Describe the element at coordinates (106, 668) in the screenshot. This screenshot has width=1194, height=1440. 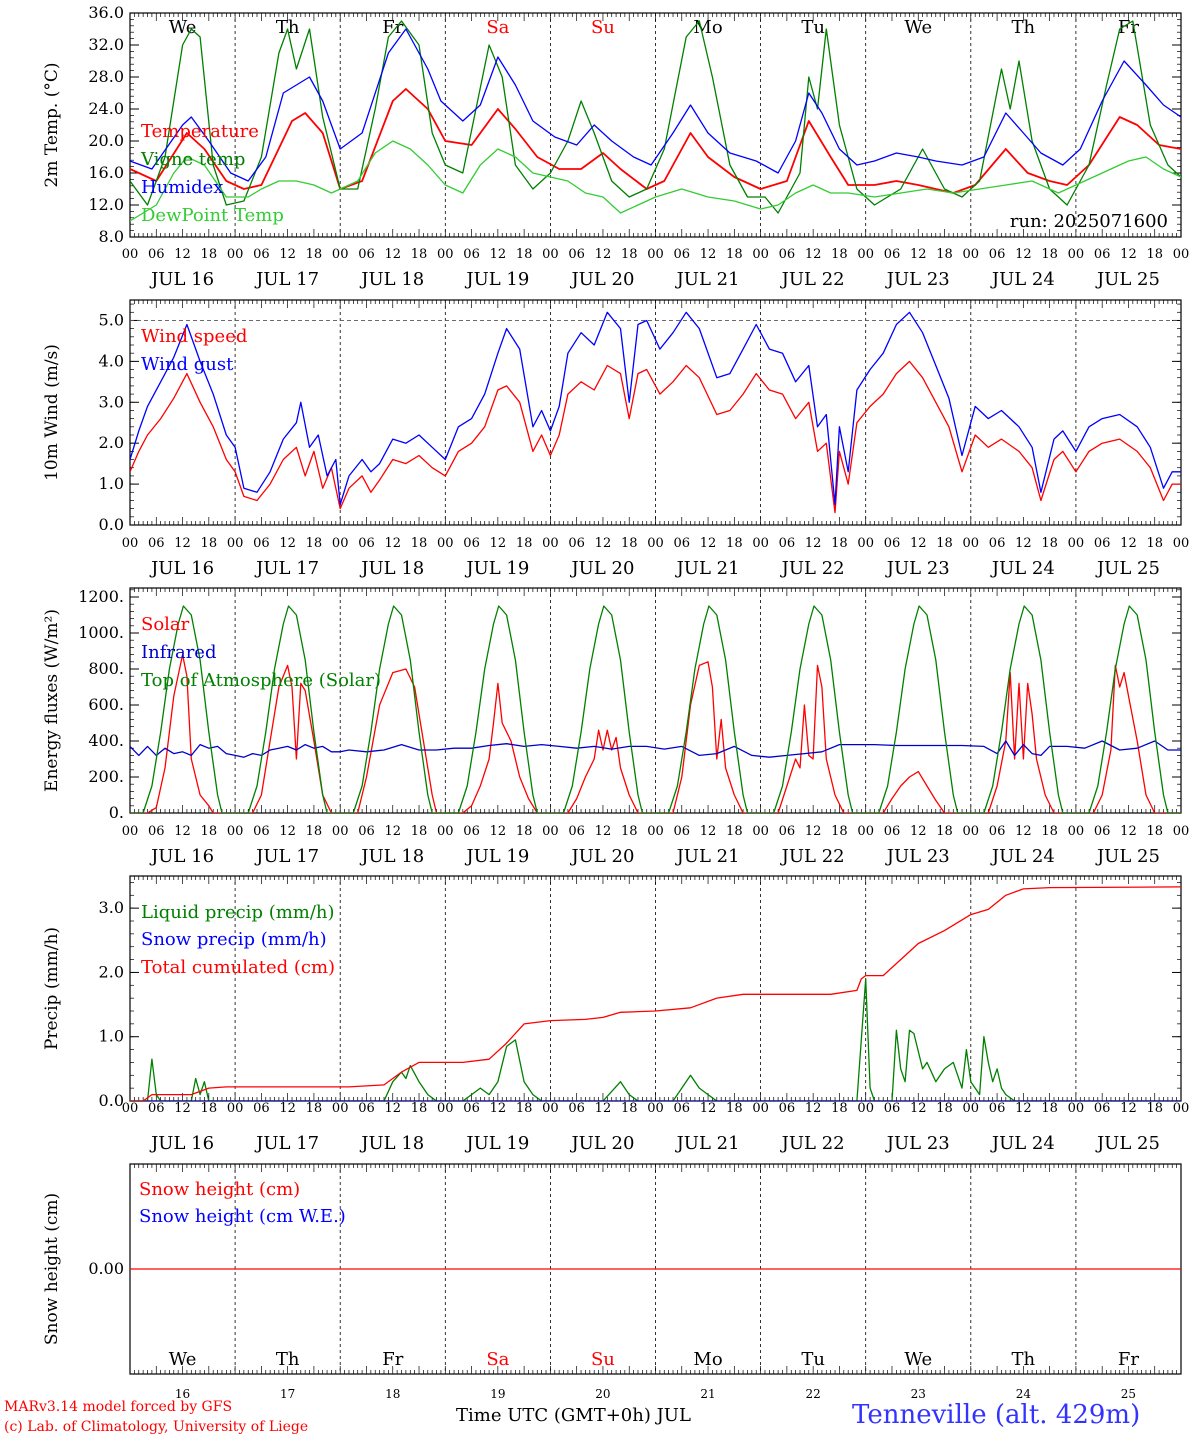
I see `y-tick-label: 800.` at that location.